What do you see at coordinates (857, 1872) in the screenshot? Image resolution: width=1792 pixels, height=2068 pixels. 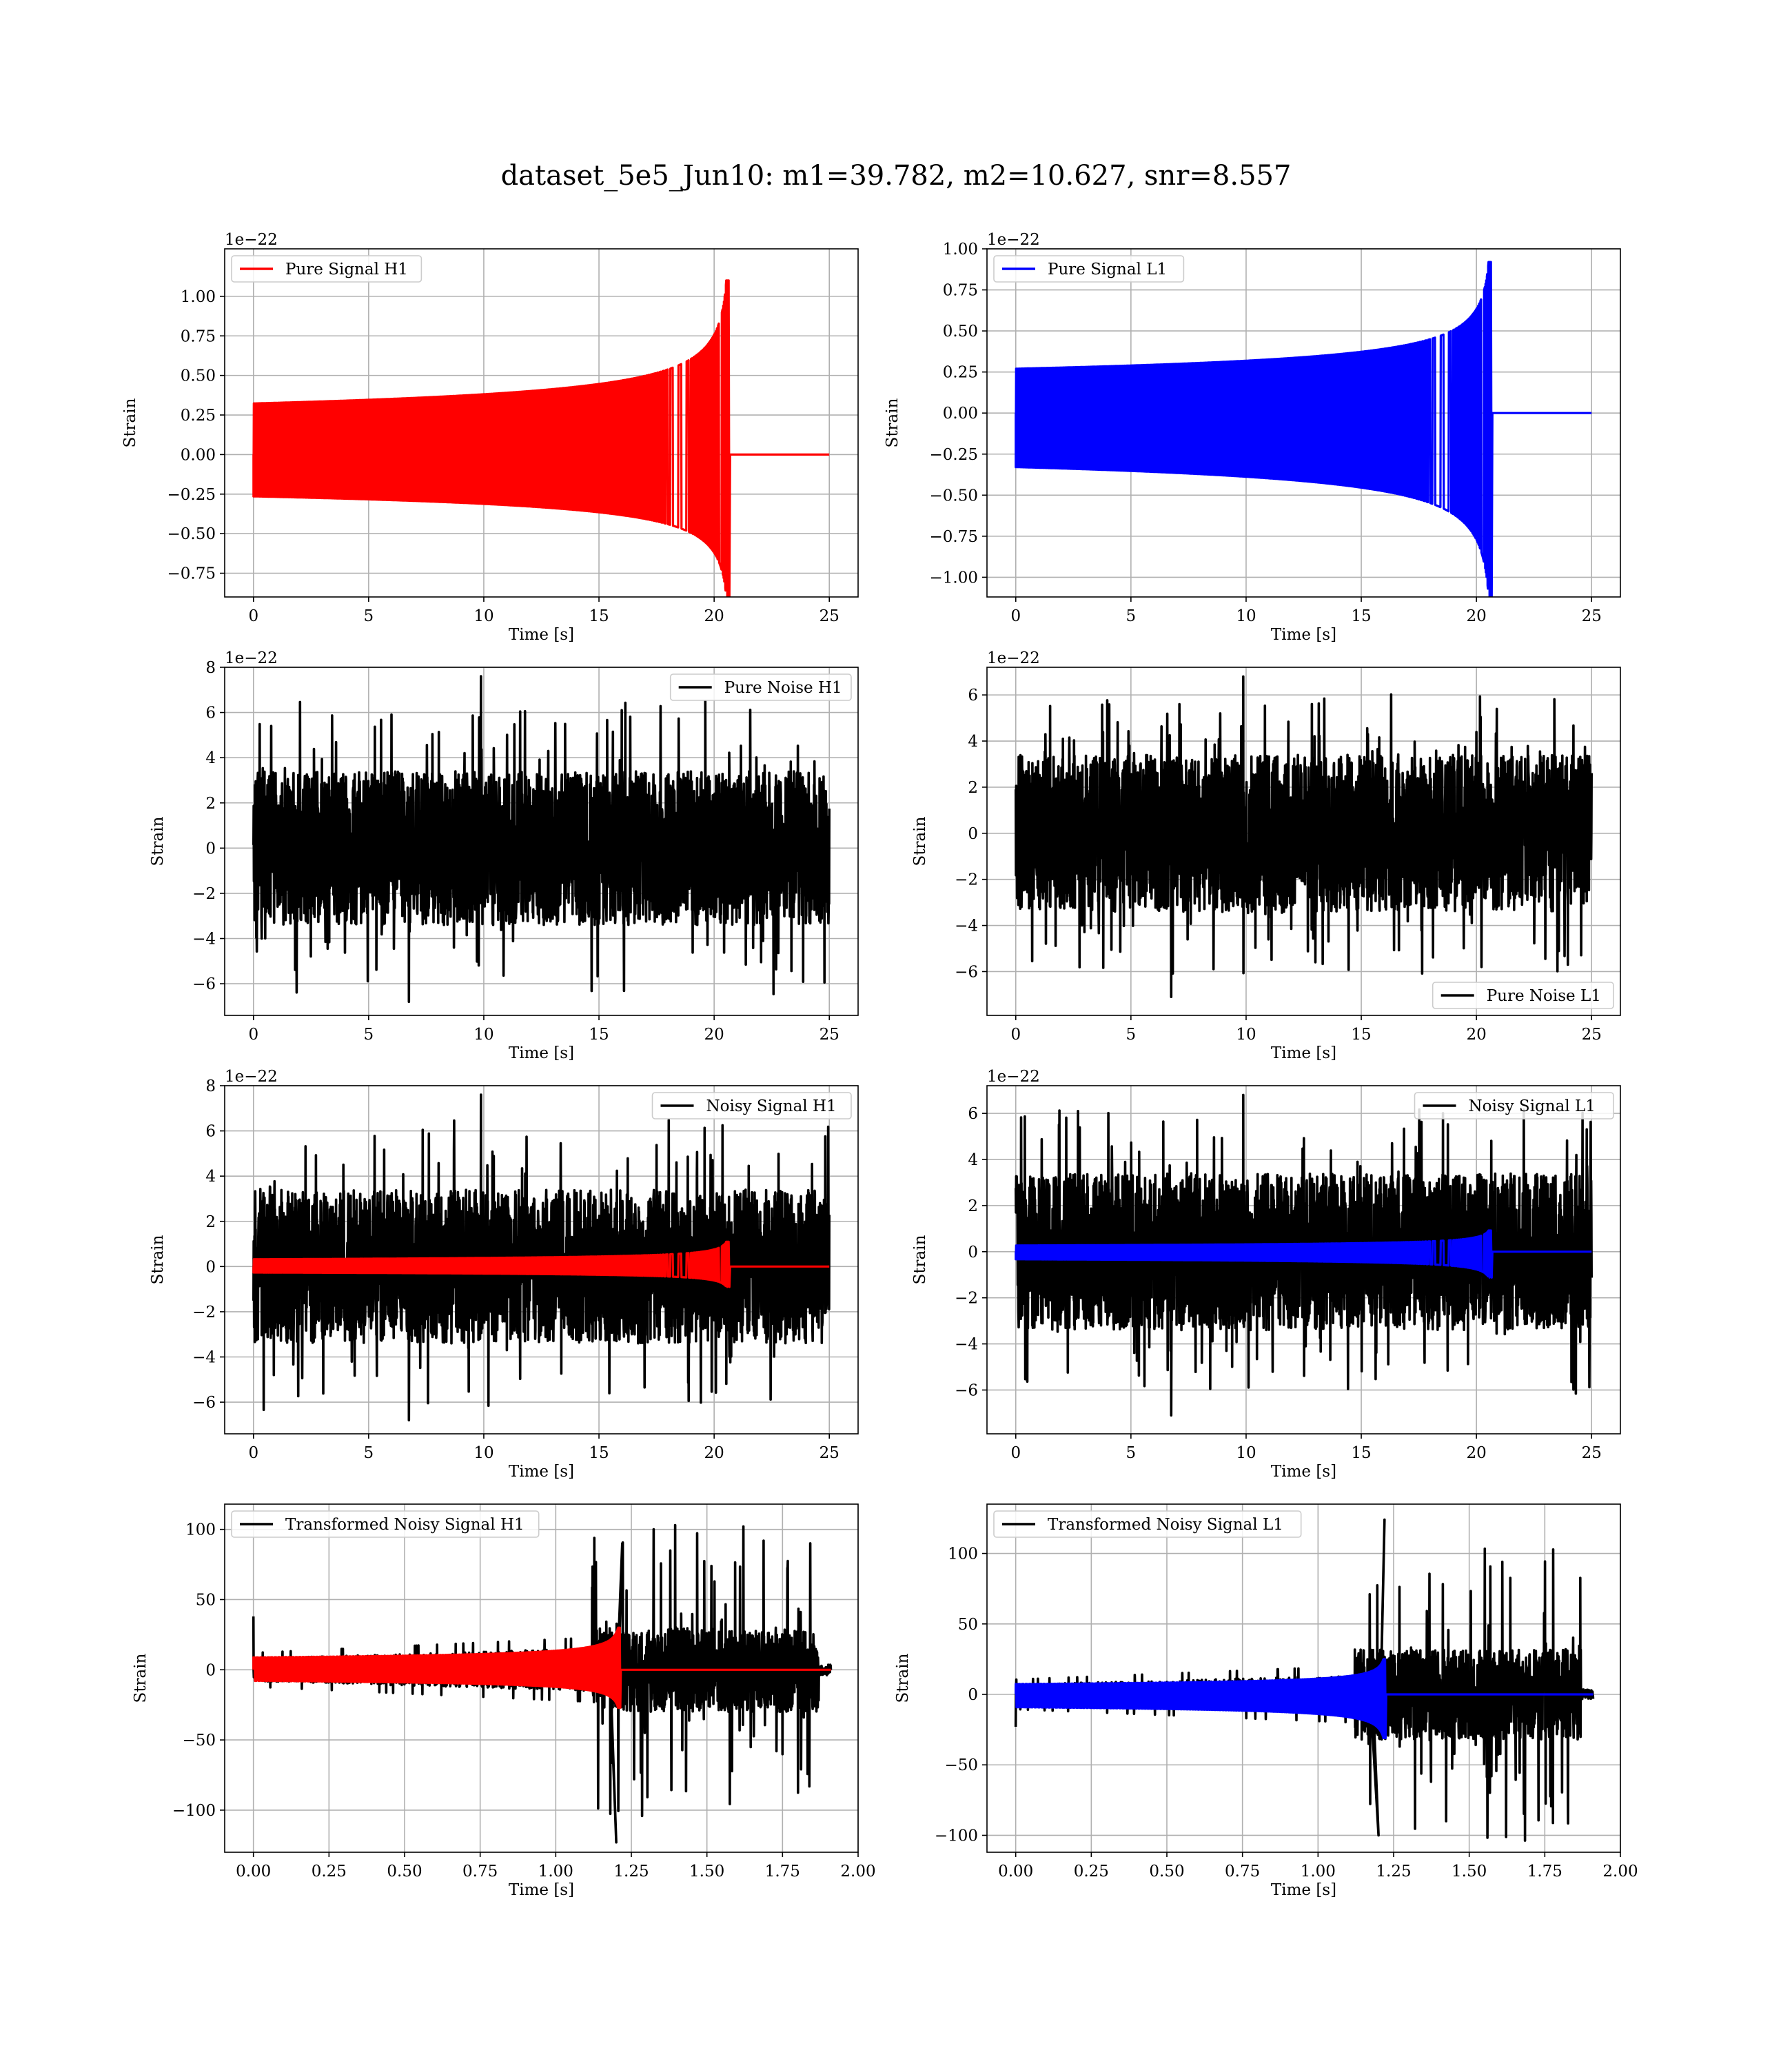 I see `x-tick-label: 2.00` at bounding box center [857, 1872].